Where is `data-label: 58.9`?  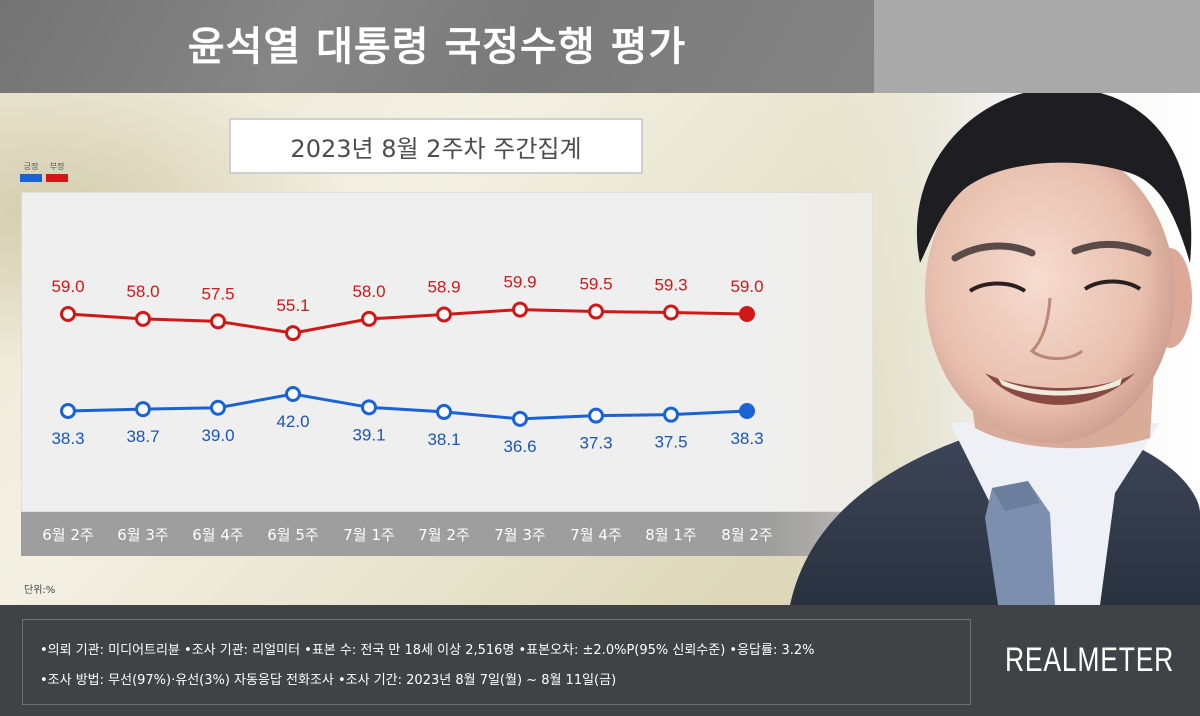 data-label: 58.9 is located at coordinates (443, 286).